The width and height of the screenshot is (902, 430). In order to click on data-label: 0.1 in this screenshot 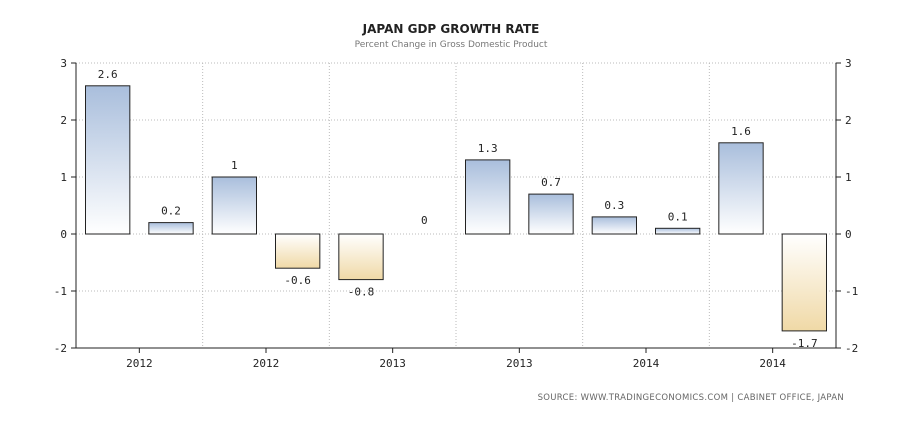, I will do `click(678, 216)`.